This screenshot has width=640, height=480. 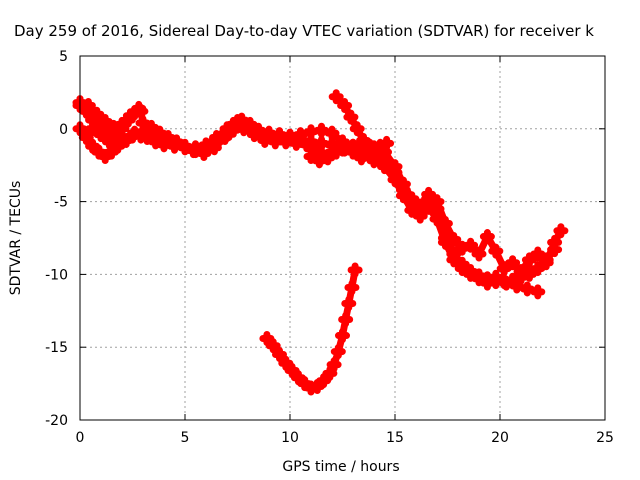 What do you see at coordinates (395, 438) in the screenshot?
I see `x-tick-label: 15` at bounding box center [395, 438].